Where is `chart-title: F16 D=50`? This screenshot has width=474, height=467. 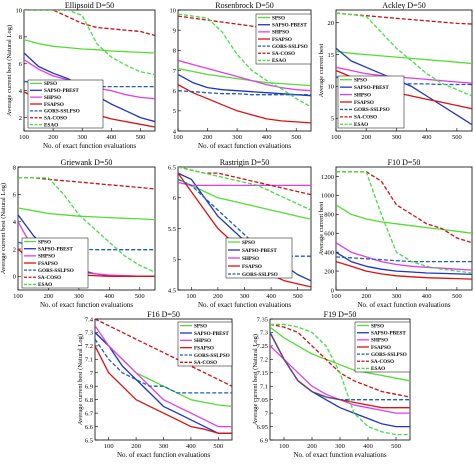
chart-title: F16 D=50 is located at coordinates (163, 314).